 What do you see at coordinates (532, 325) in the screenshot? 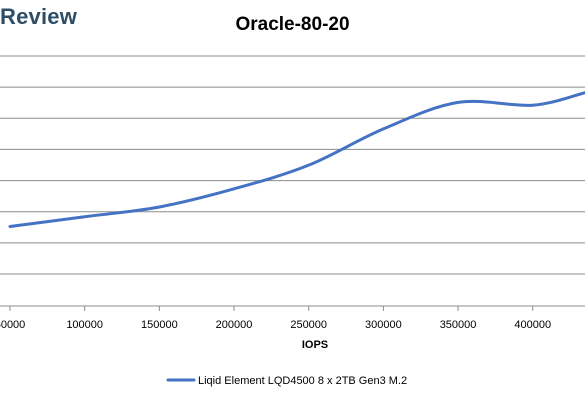
I see `x-tick-label: 400000` at bounding box center [532, 325].